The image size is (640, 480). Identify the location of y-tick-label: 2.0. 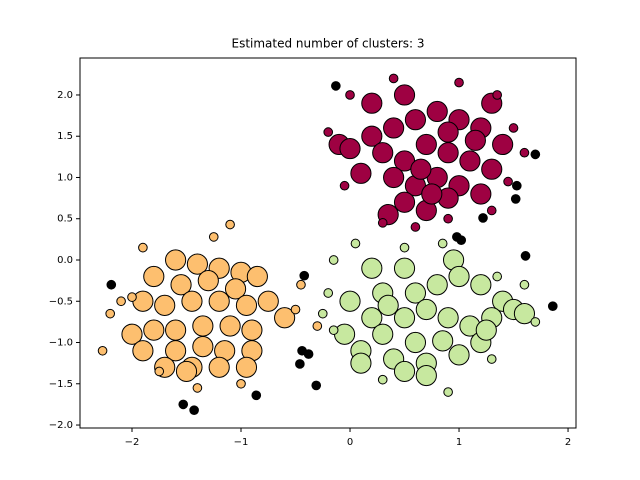
(65, 95).